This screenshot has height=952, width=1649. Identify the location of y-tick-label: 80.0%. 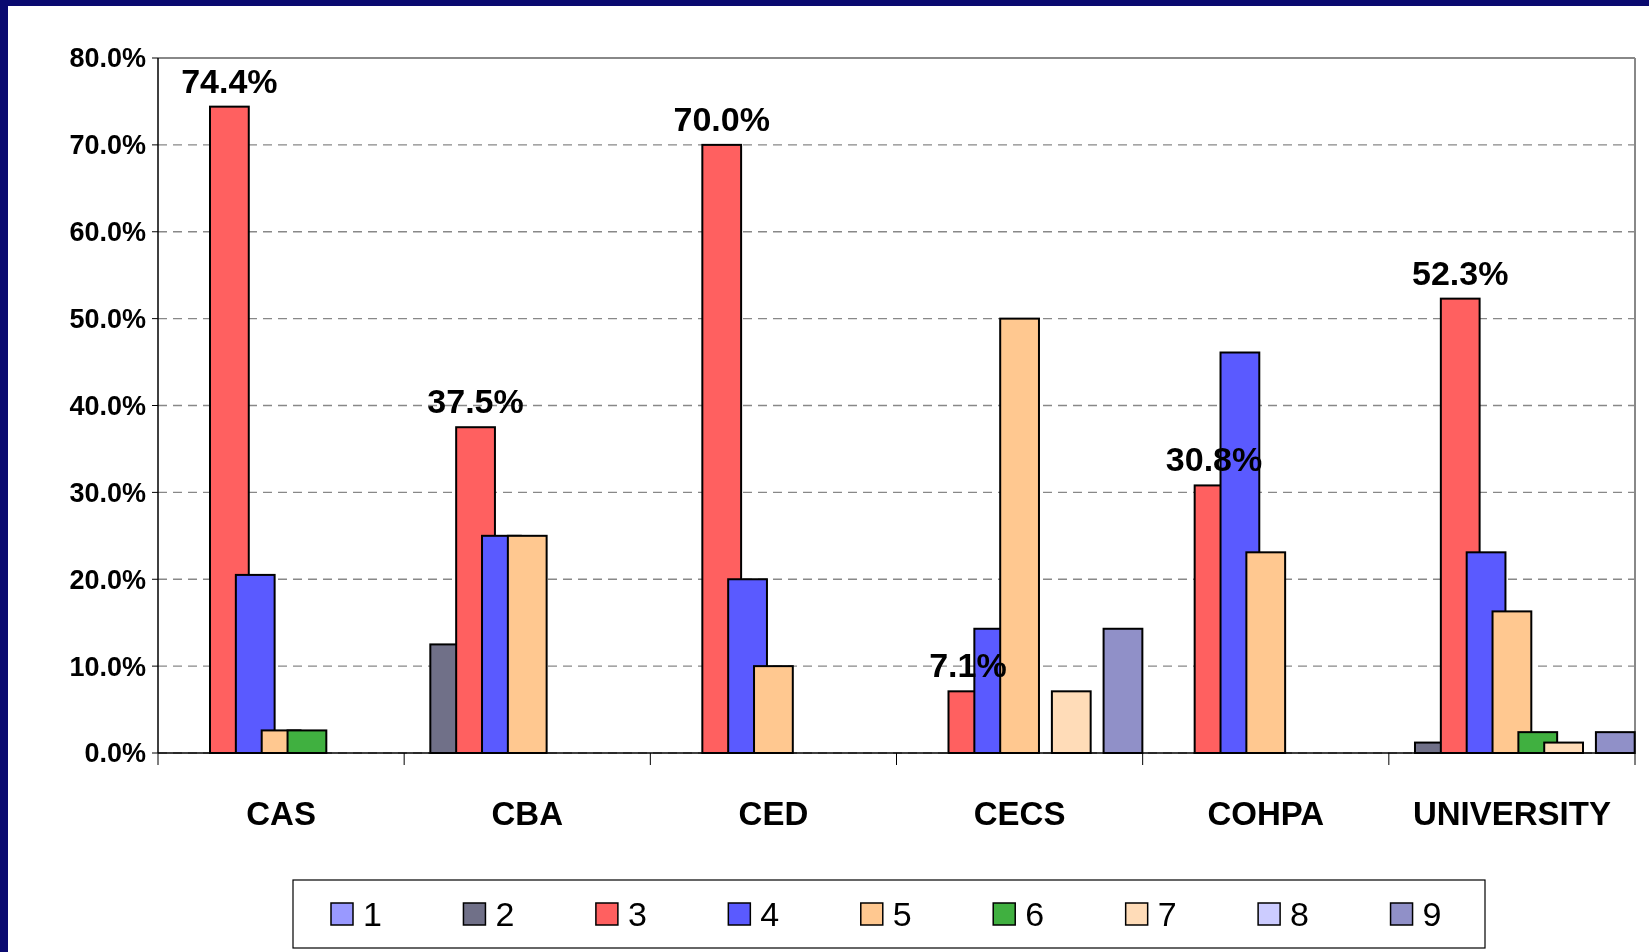
(107, 58).